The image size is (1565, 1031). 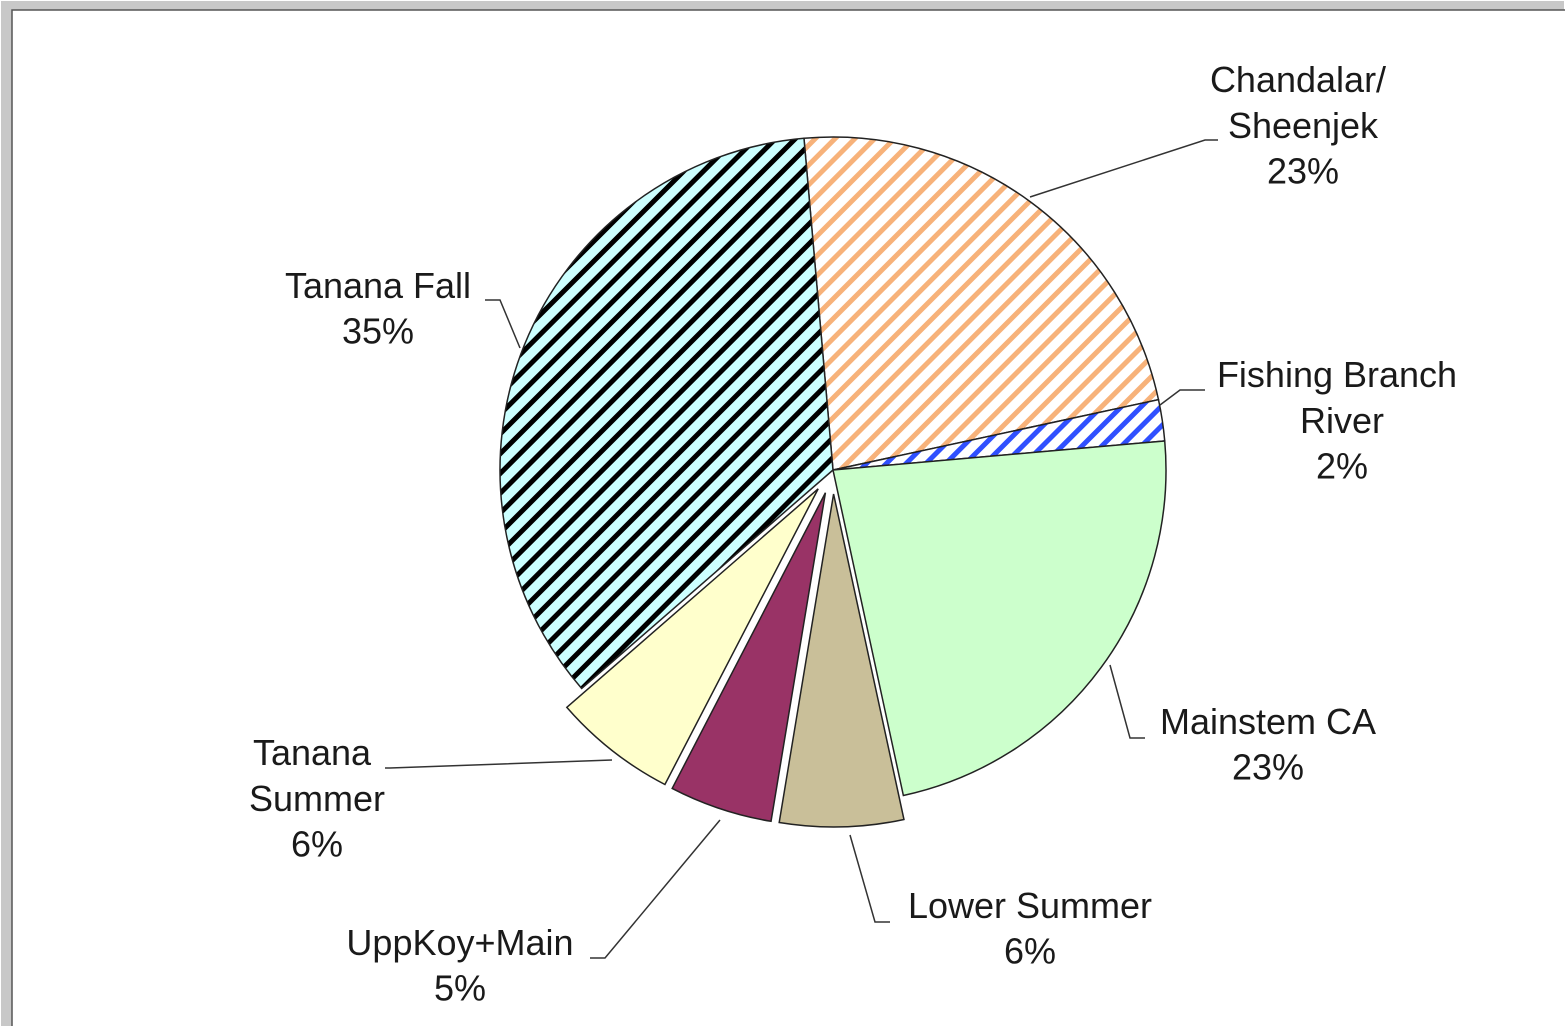 I want to click on value-label: 5%, so click(x=460, y=988).